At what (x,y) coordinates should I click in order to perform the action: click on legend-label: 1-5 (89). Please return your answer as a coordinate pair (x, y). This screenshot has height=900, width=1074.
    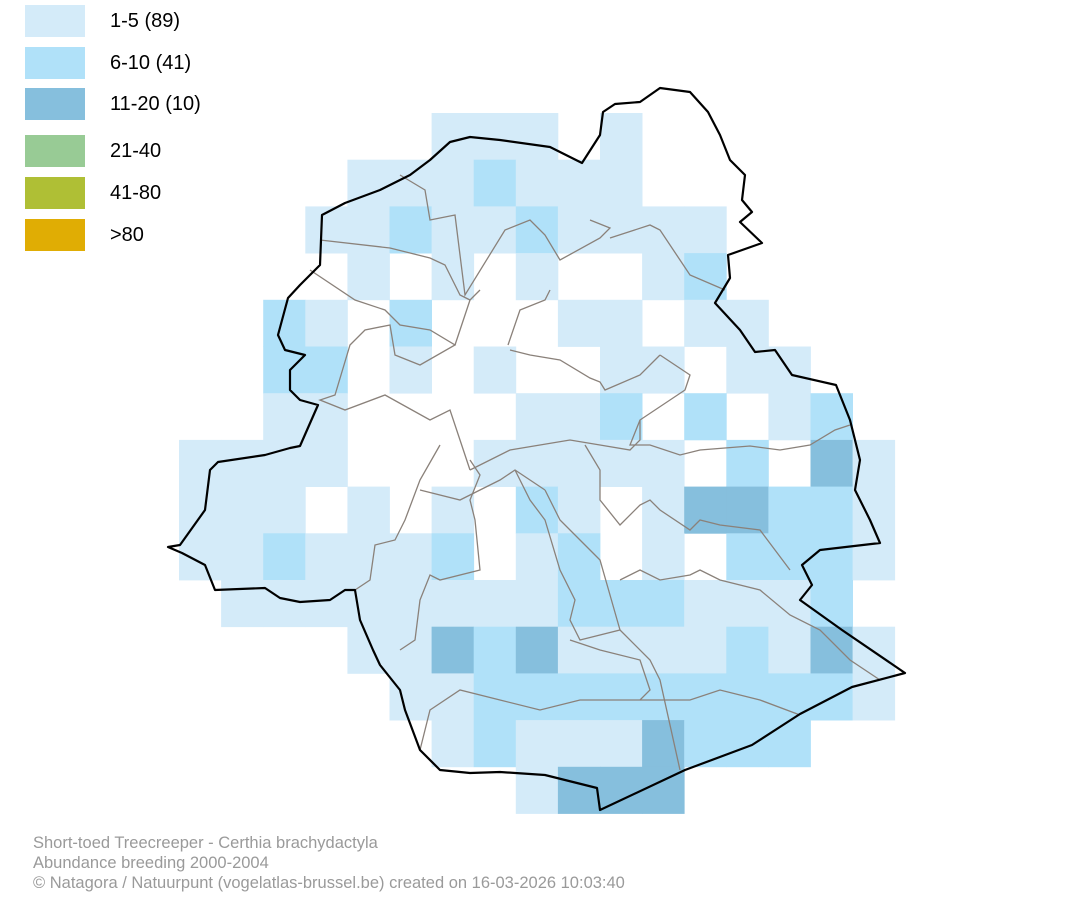
    Looking at the image, I should click on (145, 20).